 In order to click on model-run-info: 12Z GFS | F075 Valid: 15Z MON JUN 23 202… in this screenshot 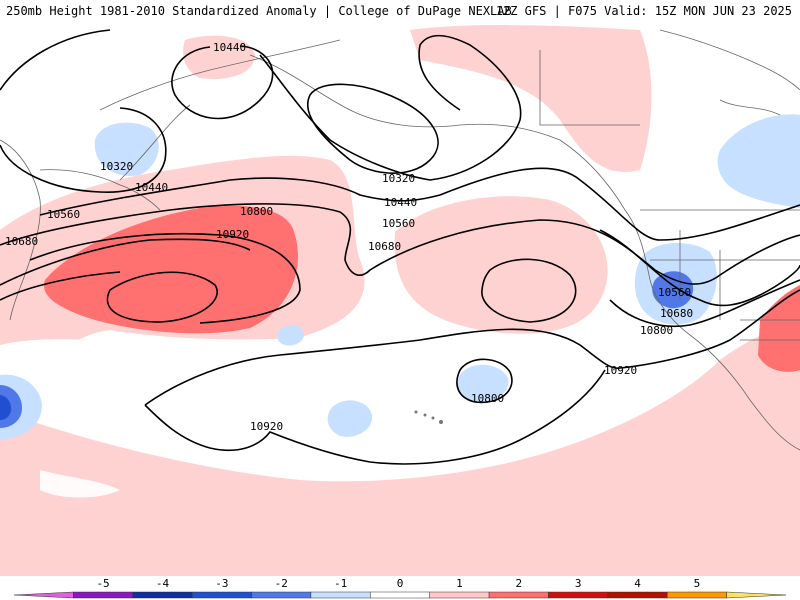, I will do `click(643, 11)`.